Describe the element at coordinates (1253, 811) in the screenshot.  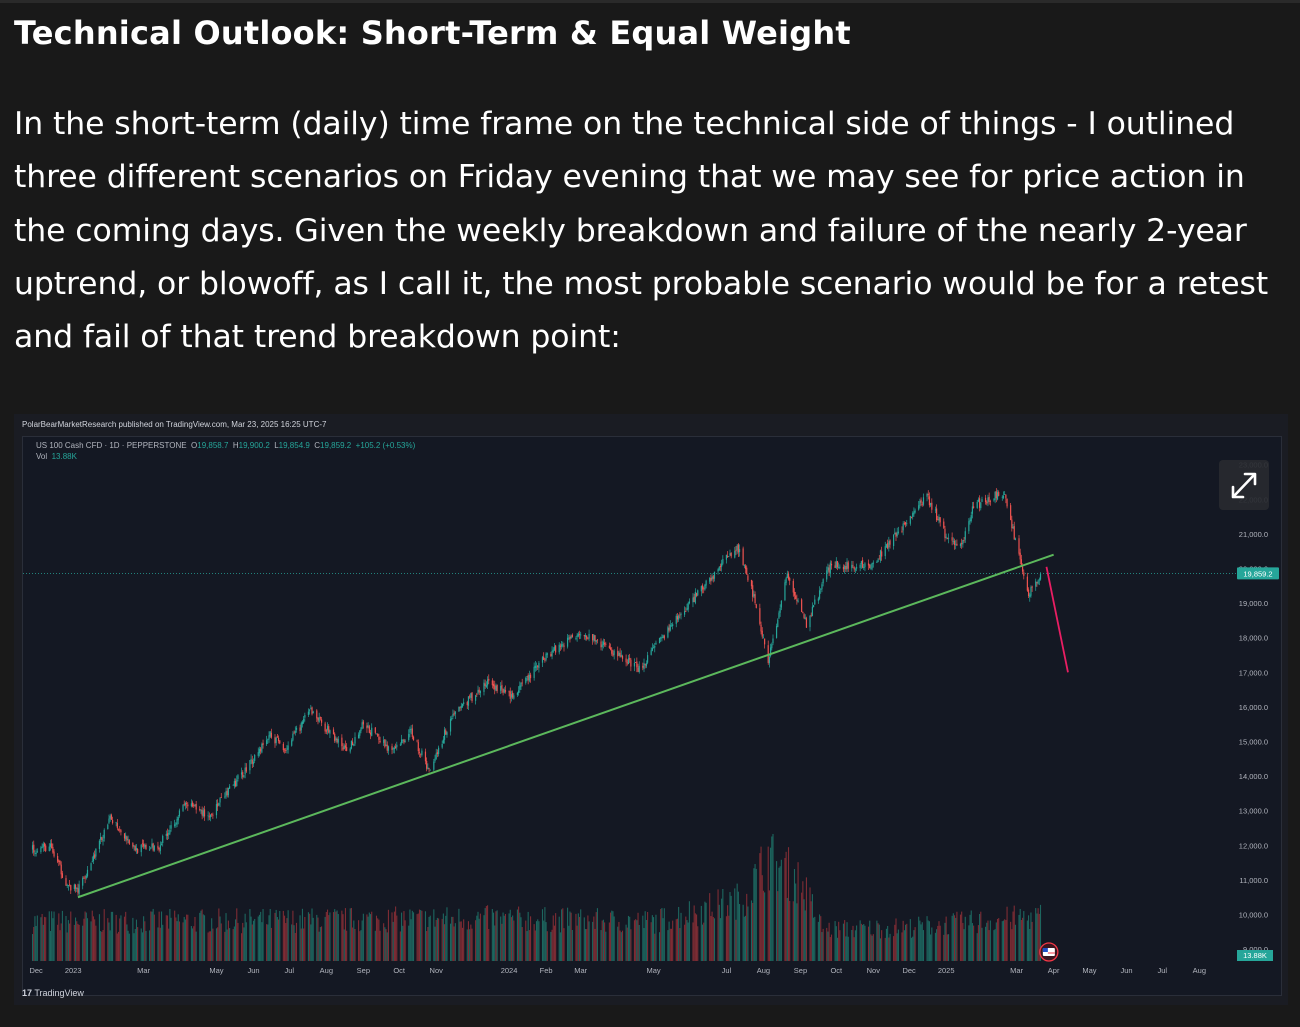
I see `y-tick-label: 13,000.0` at that location.